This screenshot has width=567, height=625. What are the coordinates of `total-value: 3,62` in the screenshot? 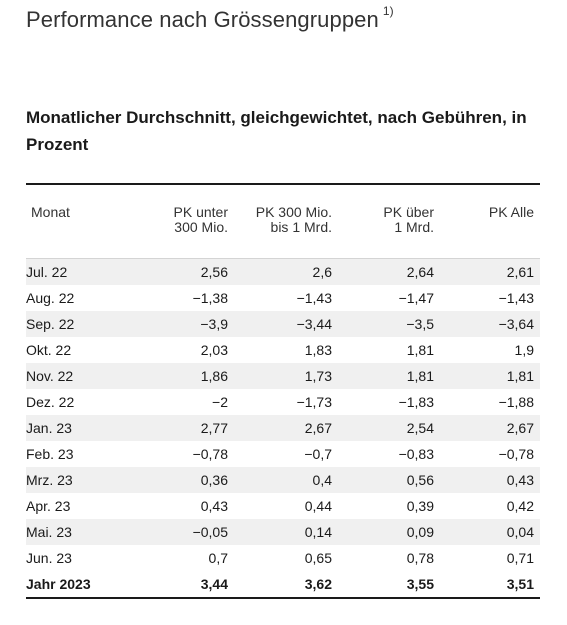 It's located at (286, 584).